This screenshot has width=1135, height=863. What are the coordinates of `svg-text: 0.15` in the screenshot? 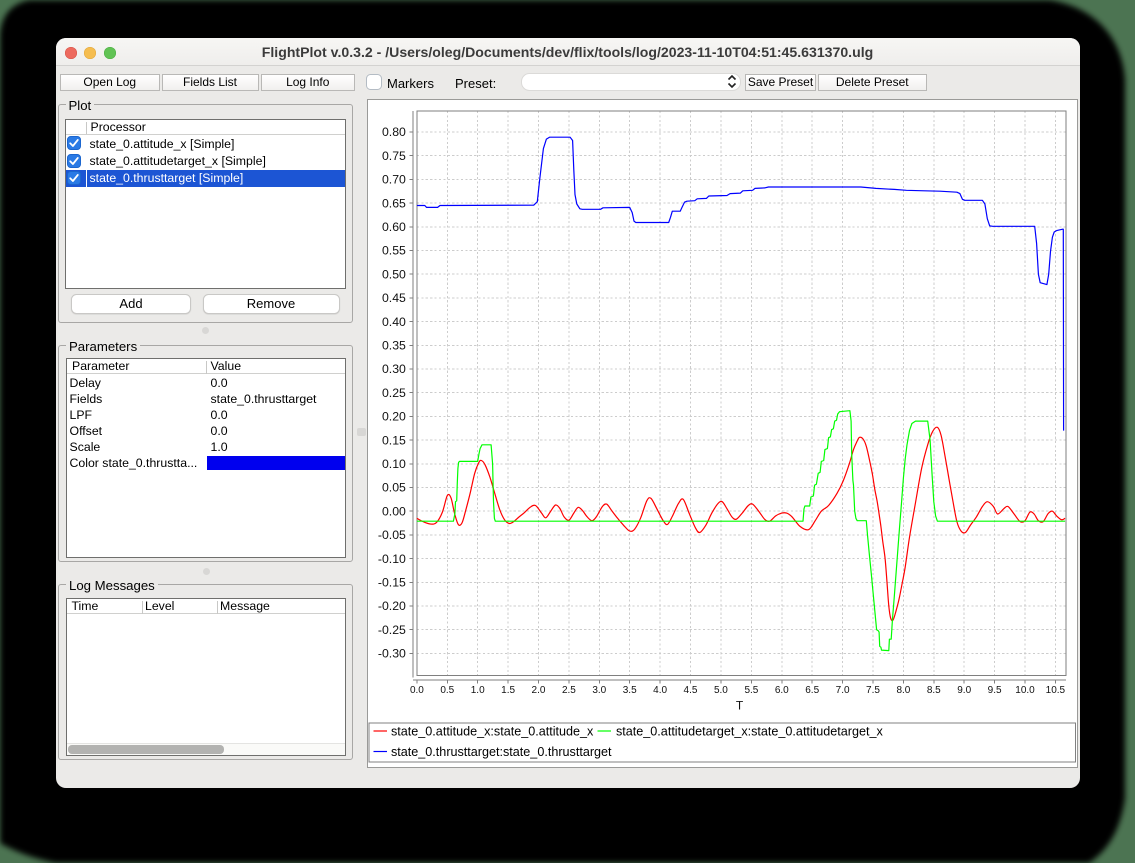 It's located at (393, 440).